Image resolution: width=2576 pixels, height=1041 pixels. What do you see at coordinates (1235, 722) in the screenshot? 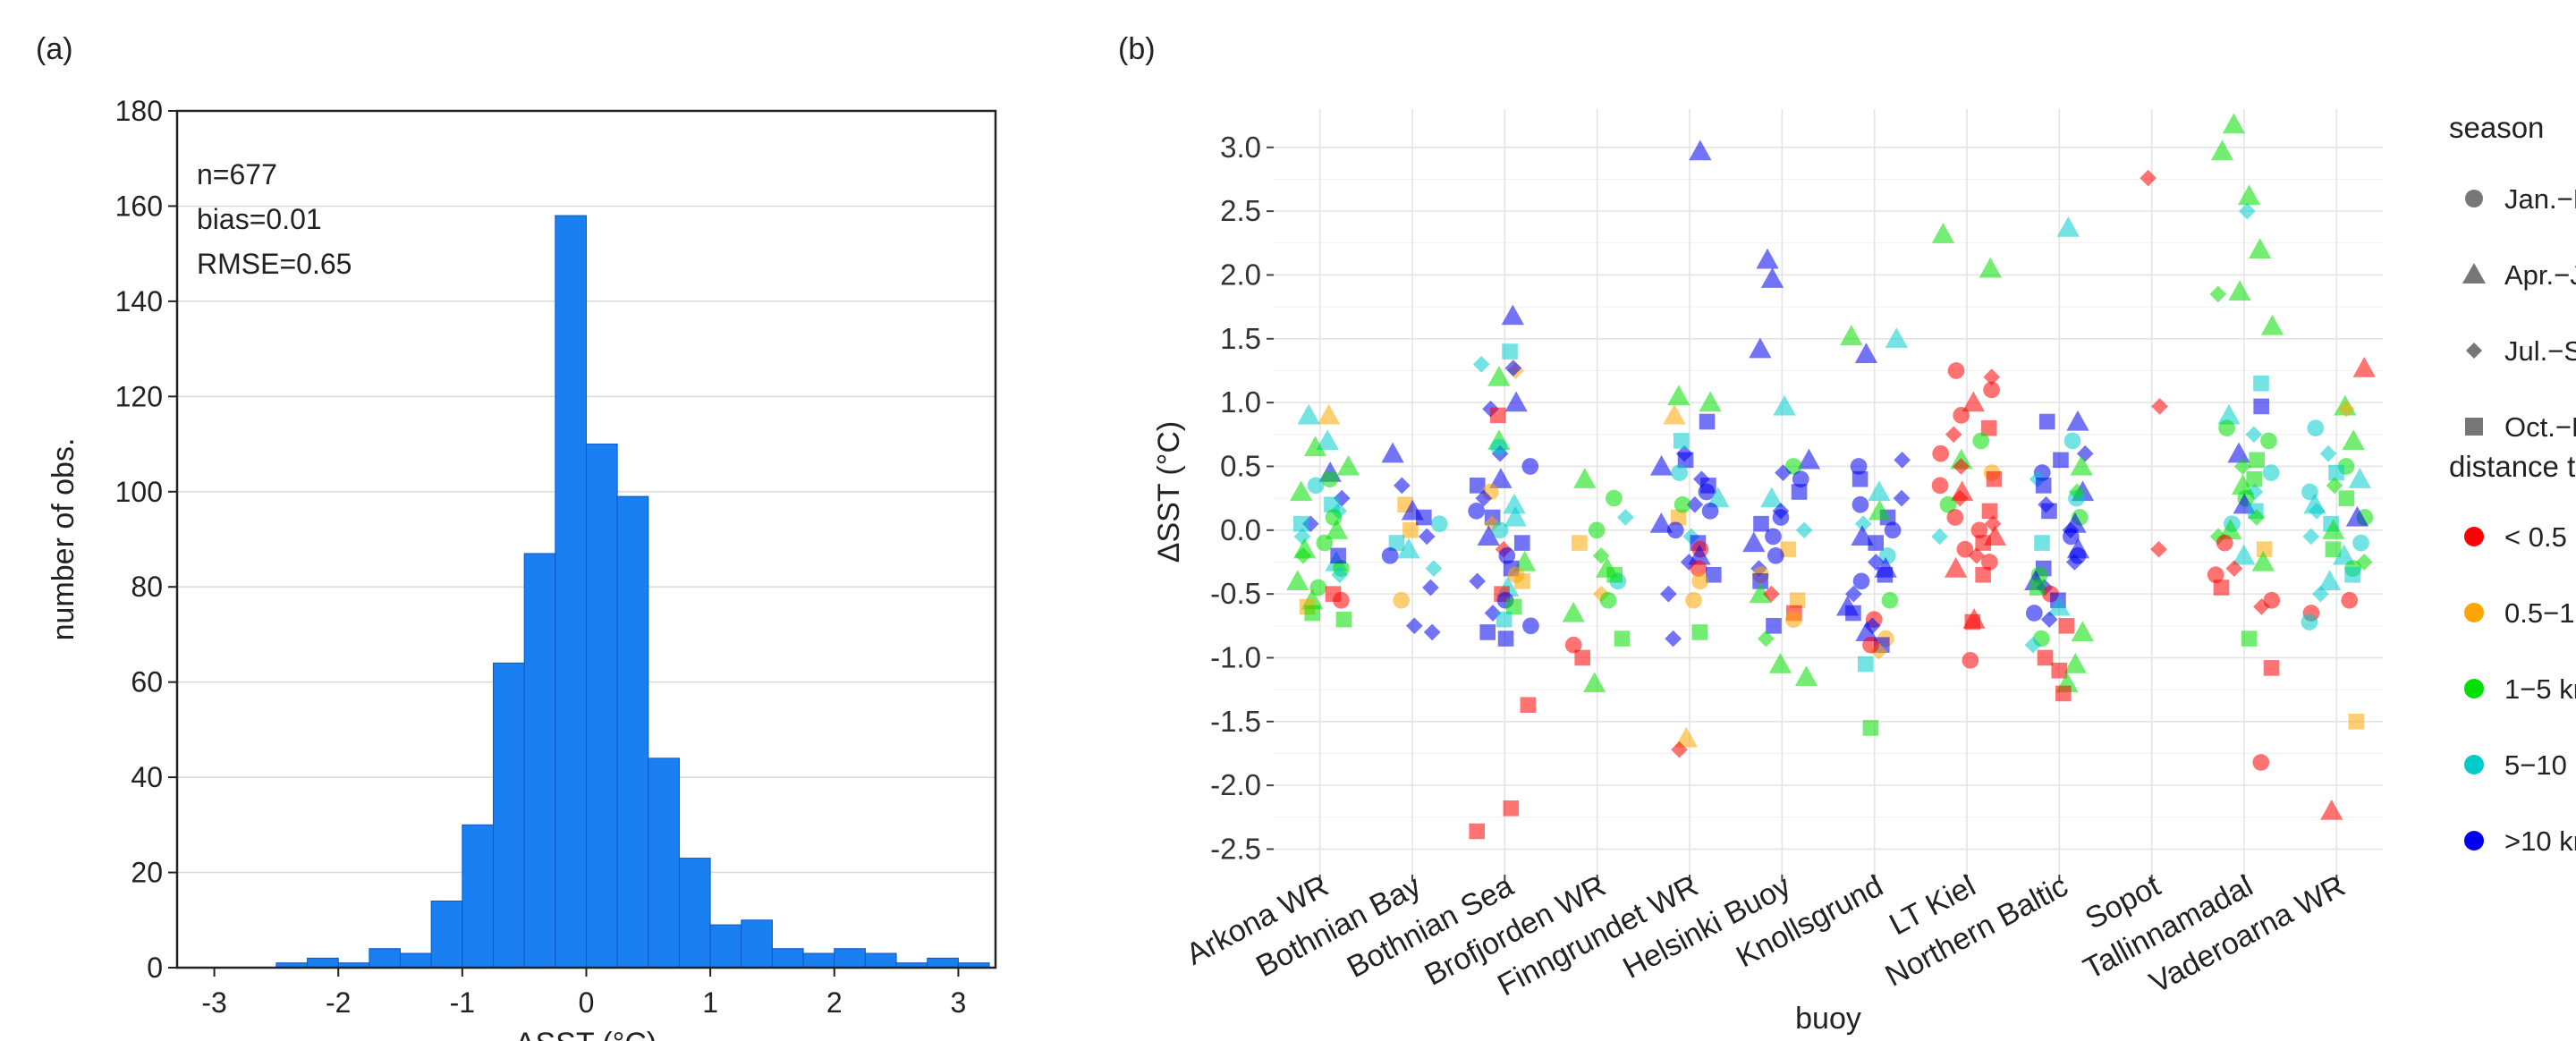
I see `y-tick-label: -1.5` at bounding box center [1235, 722].